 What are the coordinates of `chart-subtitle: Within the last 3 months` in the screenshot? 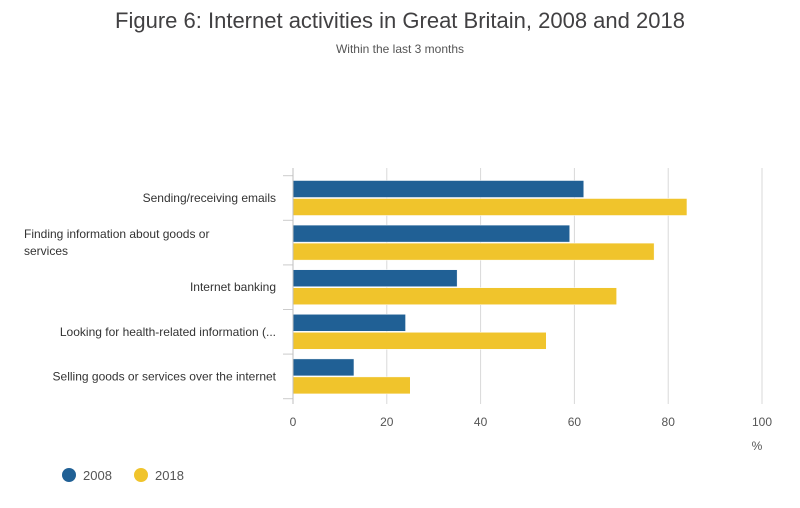 It's located at (400, 49).